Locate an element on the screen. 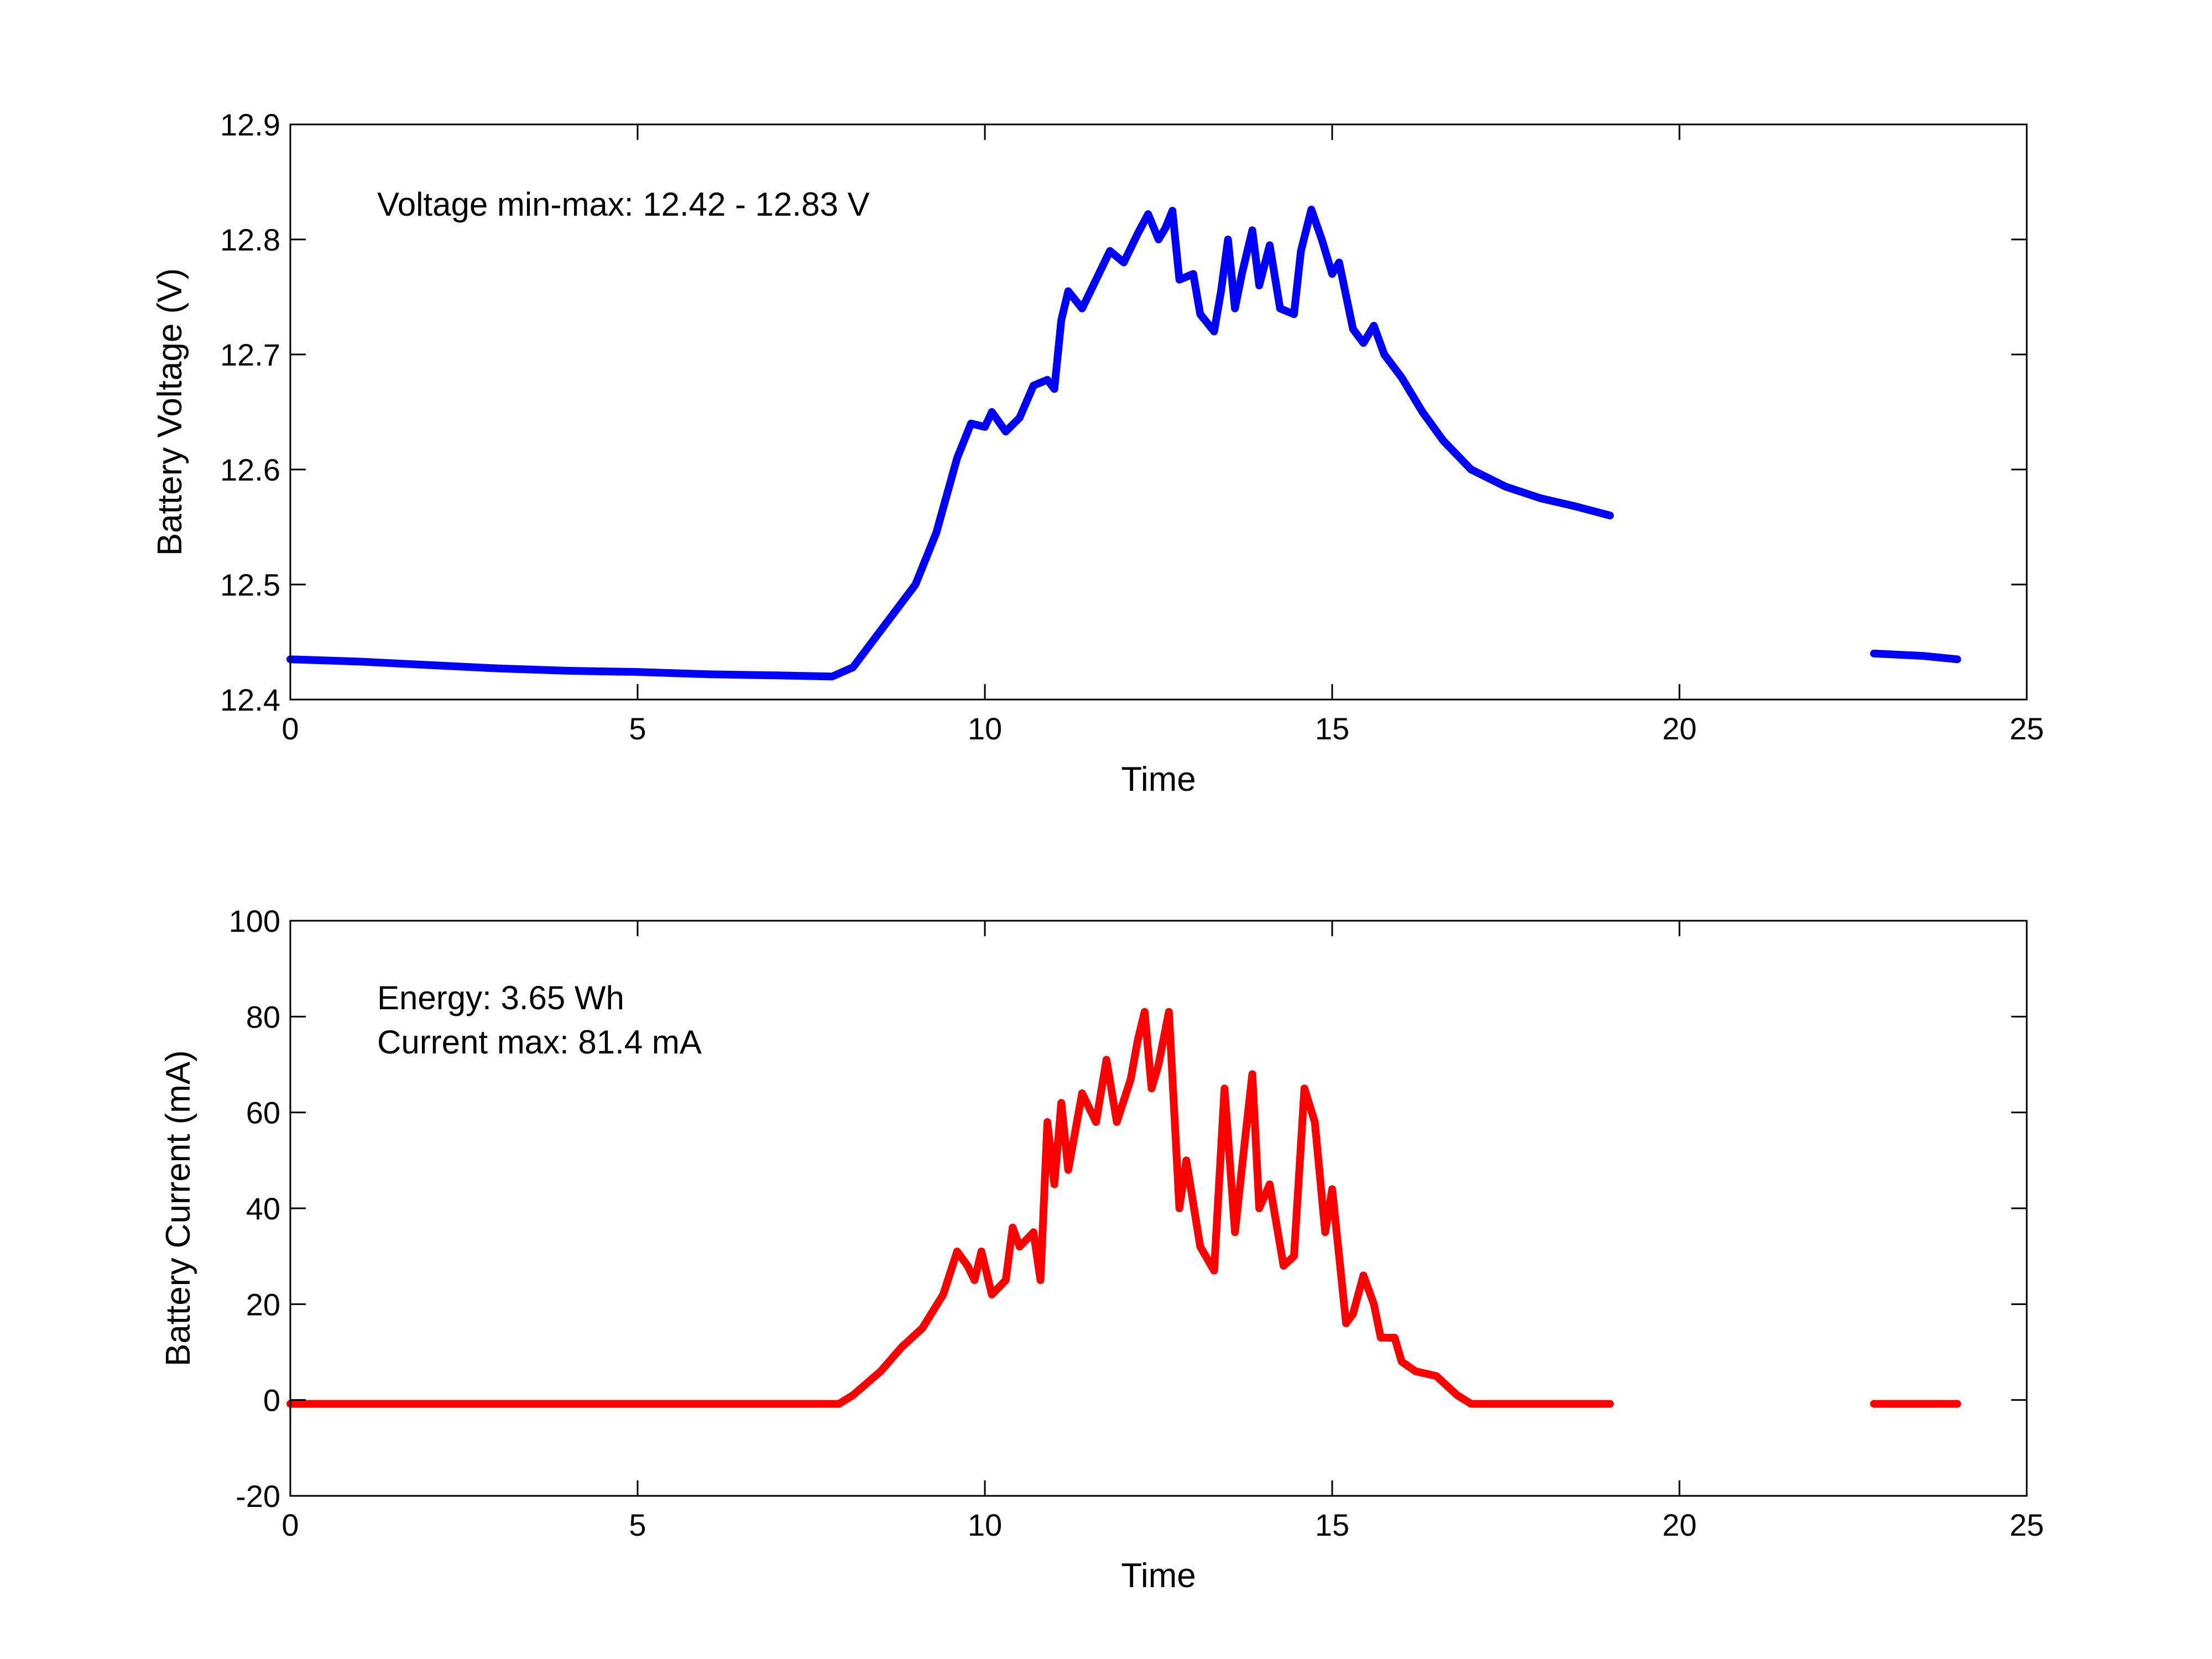 The width and height of the screenshot is (2212, 1659). y-tick-label: 12.5 is located at coordinates (250, 585).